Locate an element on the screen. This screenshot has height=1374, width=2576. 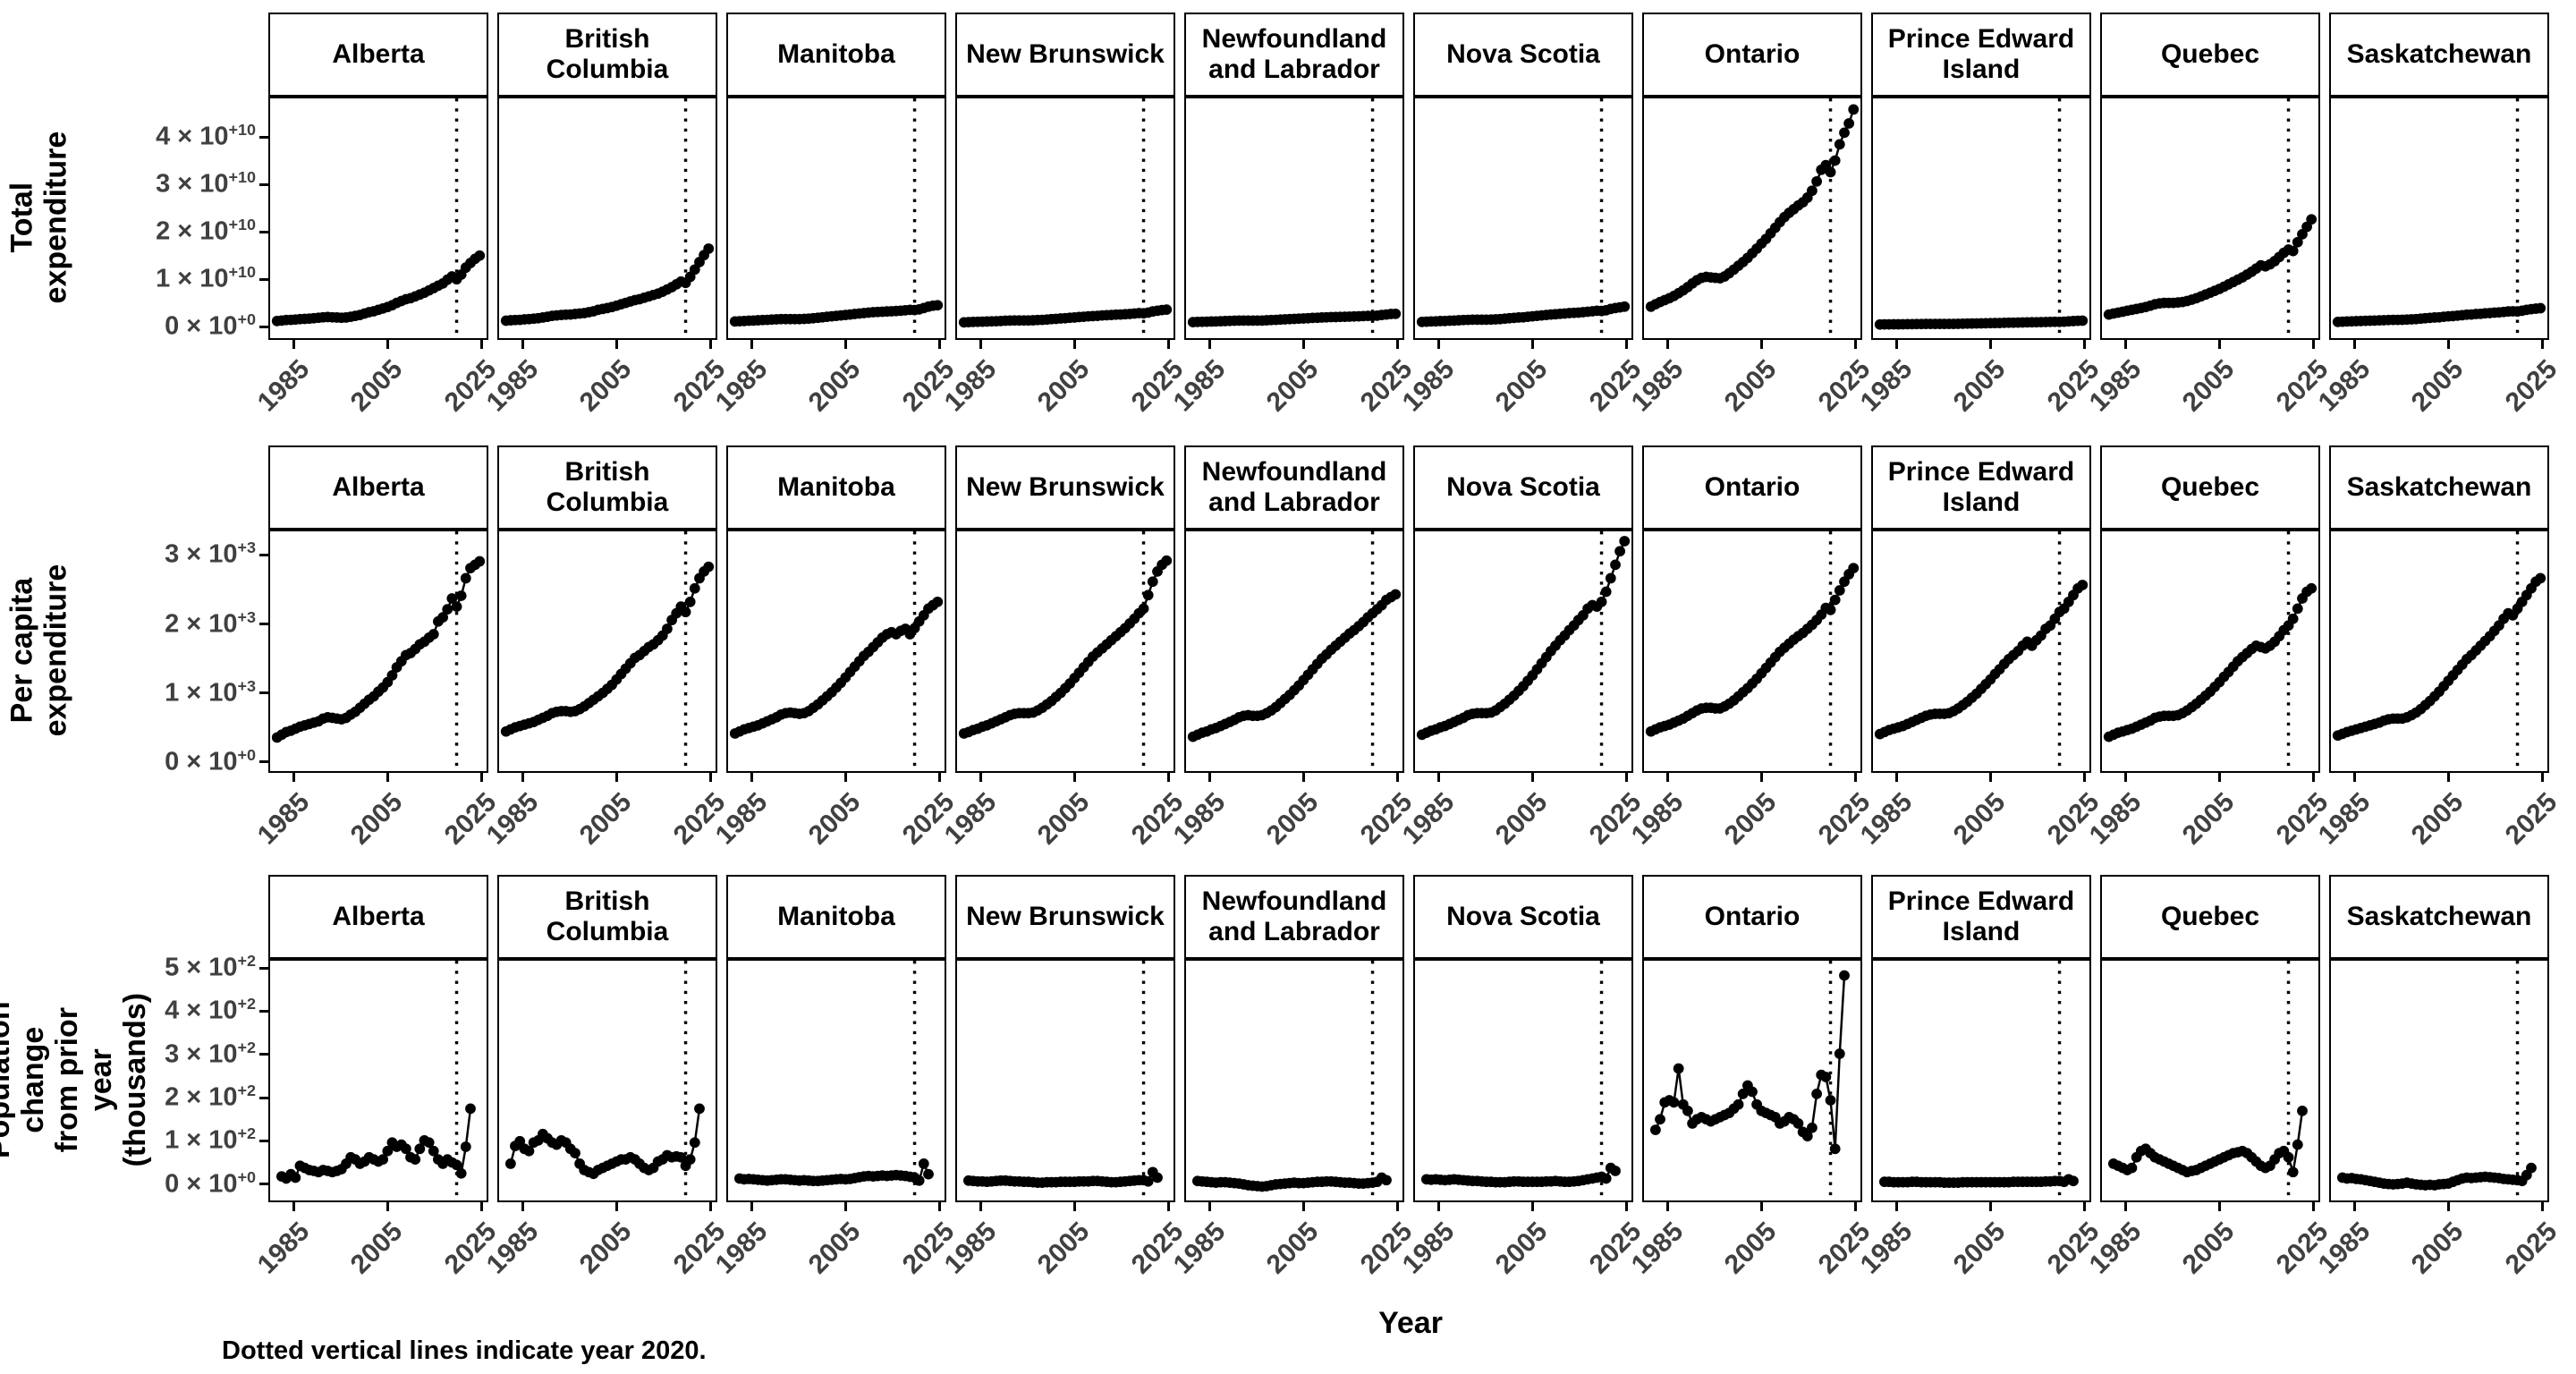
panel-plot-newfoundland-and-labrador is located at coordinates (1291, 1080).